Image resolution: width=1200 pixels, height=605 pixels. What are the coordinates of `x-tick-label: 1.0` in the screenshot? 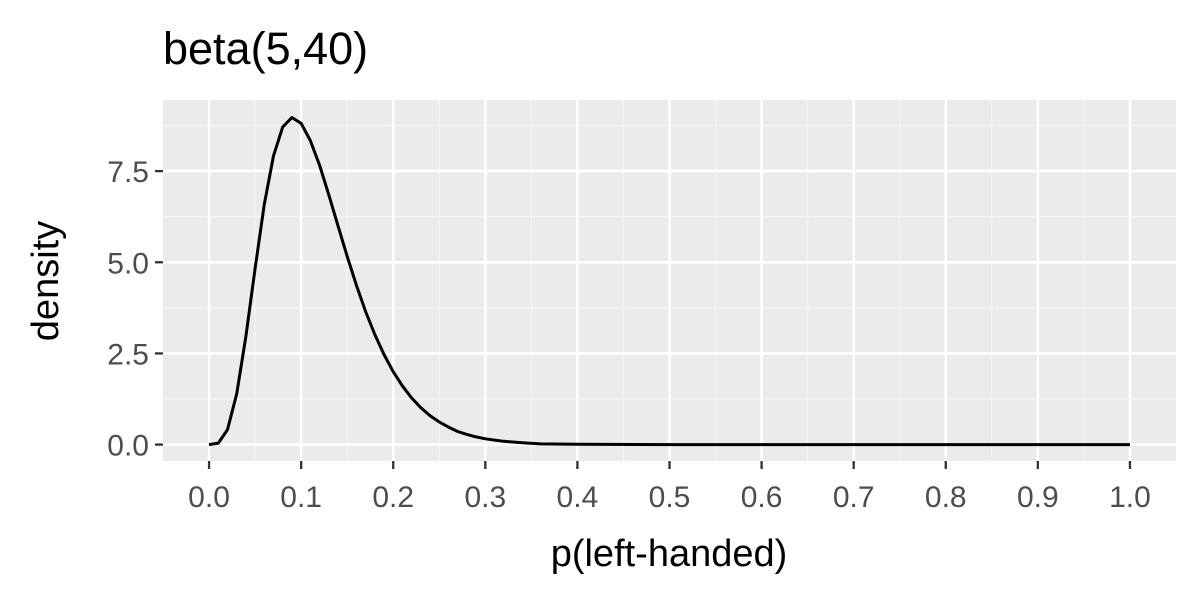 It's located at (1130, 497).